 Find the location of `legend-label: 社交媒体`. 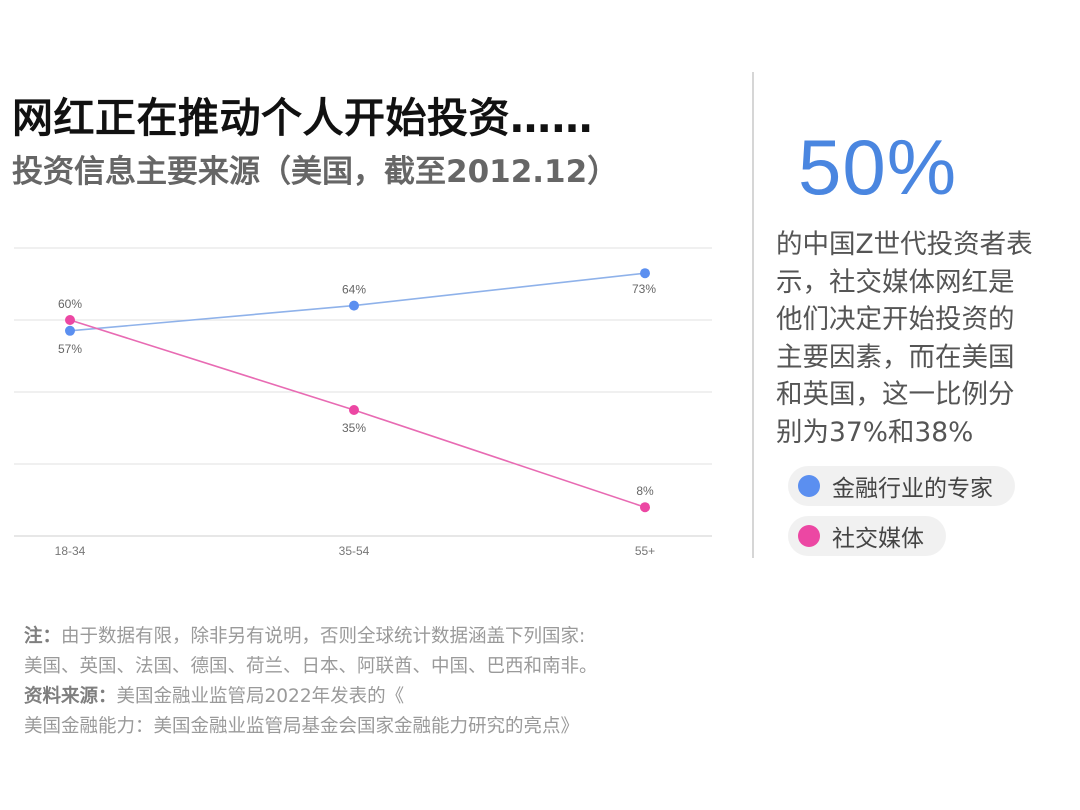

legend-label: 社交媒体 is located at coordinates (878, 539).